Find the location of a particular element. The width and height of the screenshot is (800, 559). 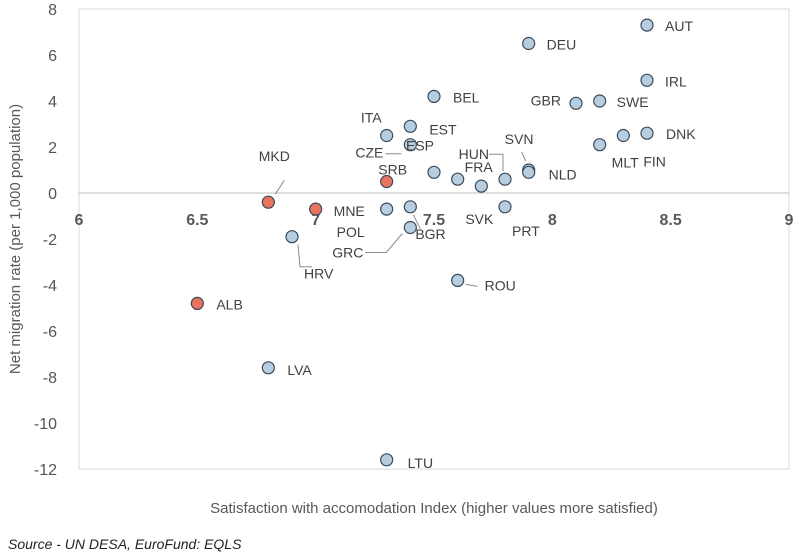

y-tick-label: 8 is located at coordinates (52, 10).